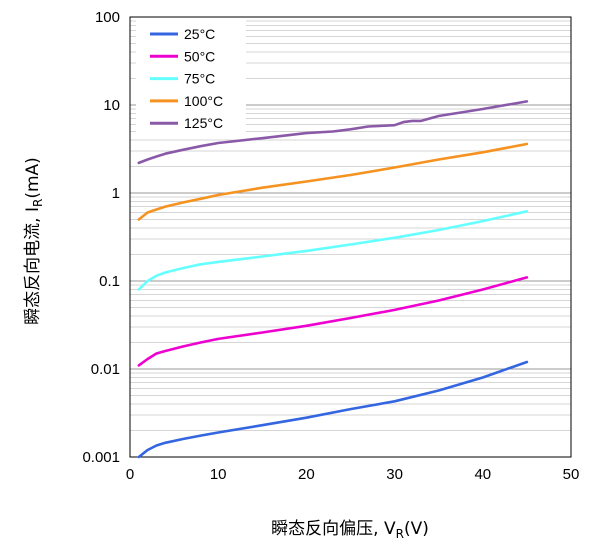 The image size is (595, 552). What do you see at coordinates (33, 266) in the screenshot?
I see `y-axis-label-main: 瞬态反向电流, I` at bounding box center [33, 266].